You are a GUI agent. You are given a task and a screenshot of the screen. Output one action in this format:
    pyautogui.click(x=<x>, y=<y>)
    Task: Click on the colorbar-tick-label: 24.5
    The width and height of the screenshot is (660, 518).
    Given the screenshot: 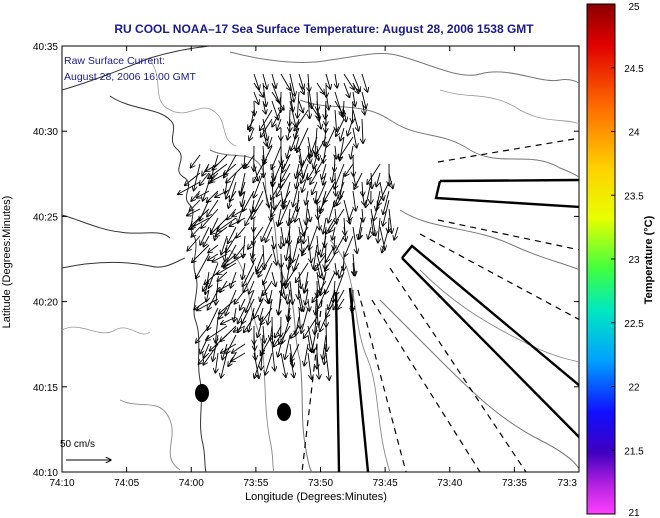 What is the action you would take?
    pyautogui.click(x=634, y=69)
    